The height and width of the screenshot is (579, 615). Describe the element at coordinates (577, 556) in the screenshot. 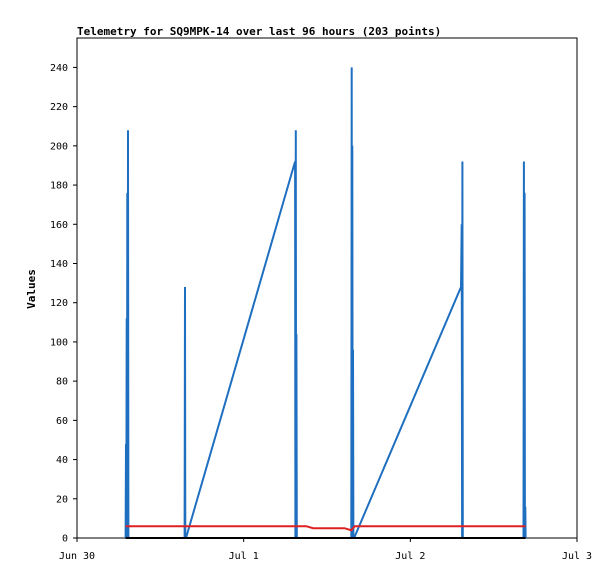

I see `x-tick-label: Jul 3` at that location.